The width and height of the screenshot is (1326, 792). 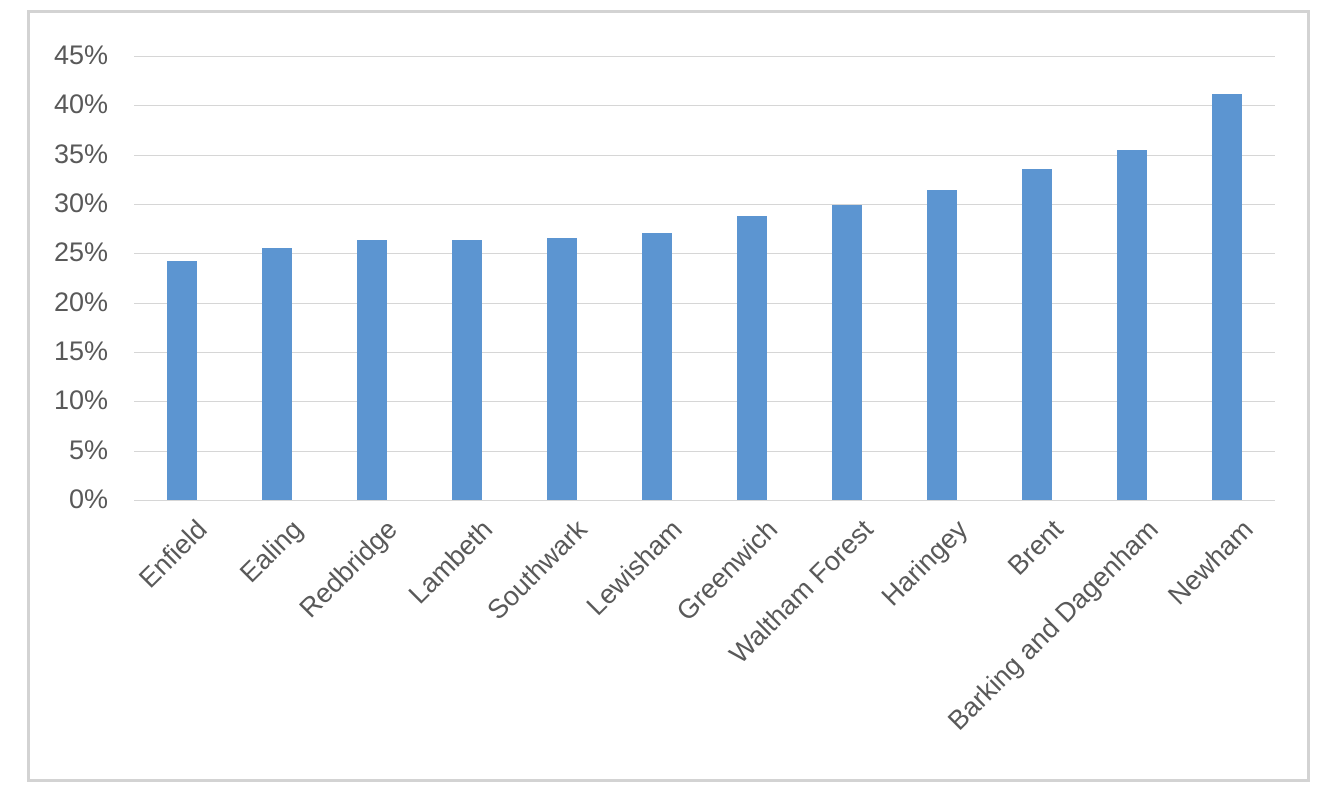 I want to click on bar-enfield, so click(x=181, y=380).